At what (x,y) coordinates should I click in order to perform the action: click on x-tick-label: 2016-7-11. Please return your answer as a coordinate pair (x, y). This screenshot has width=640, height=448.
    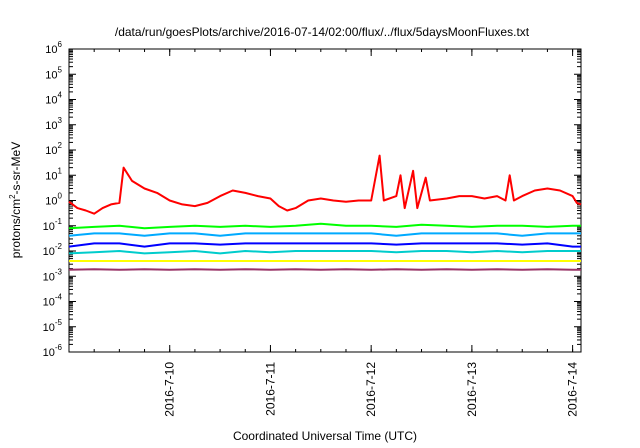
    Looking at the image, I should click on (270, 389).